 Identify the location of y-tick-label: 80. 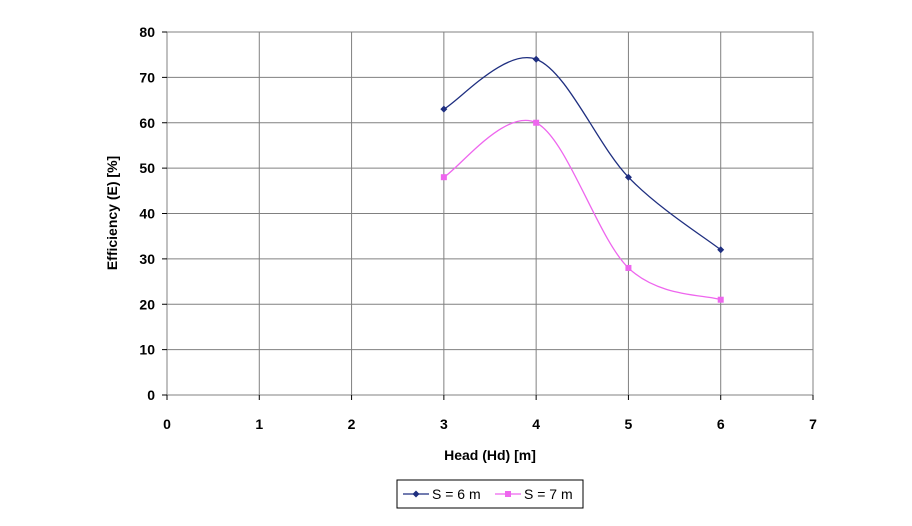
(147, 32).